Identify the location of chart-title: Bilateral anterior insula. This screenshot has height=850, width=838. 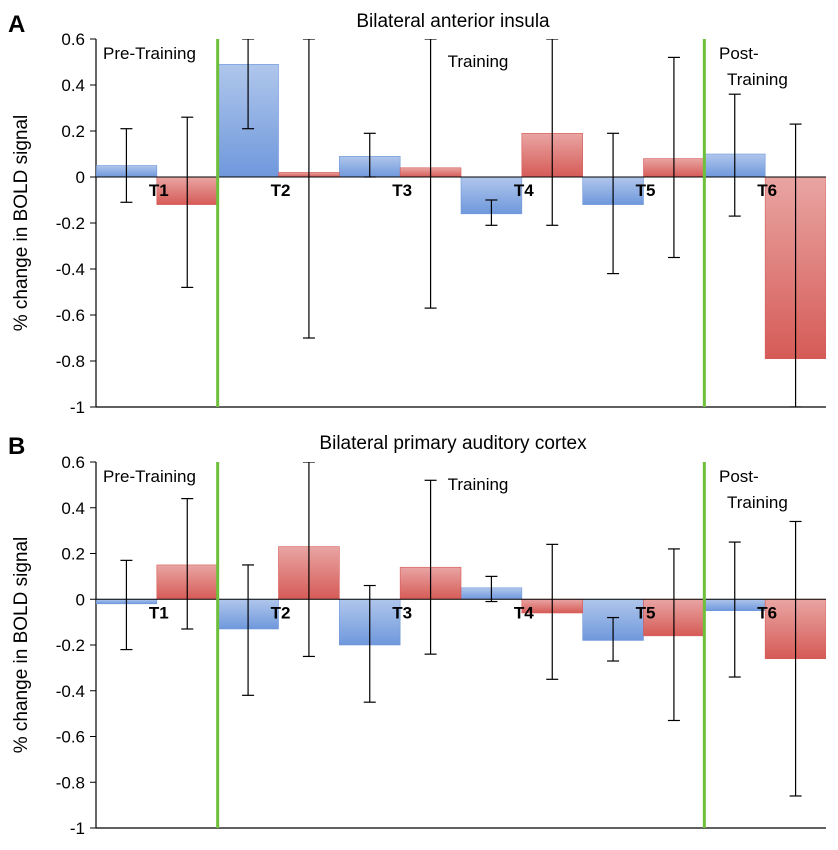
(453, 21).